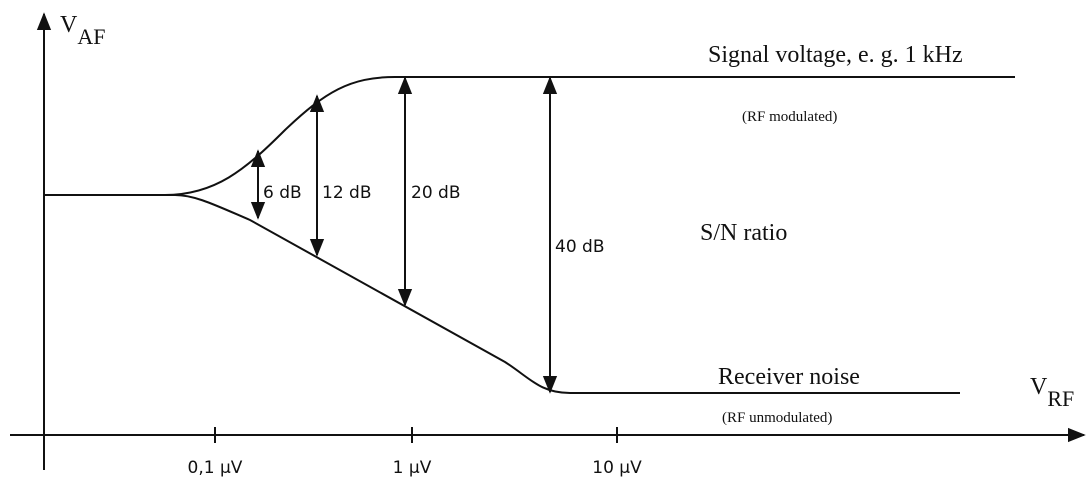  Describe the element at coordinates (789, 377) in the screenshot. I see `curve-label: Receiver noise` at that location.